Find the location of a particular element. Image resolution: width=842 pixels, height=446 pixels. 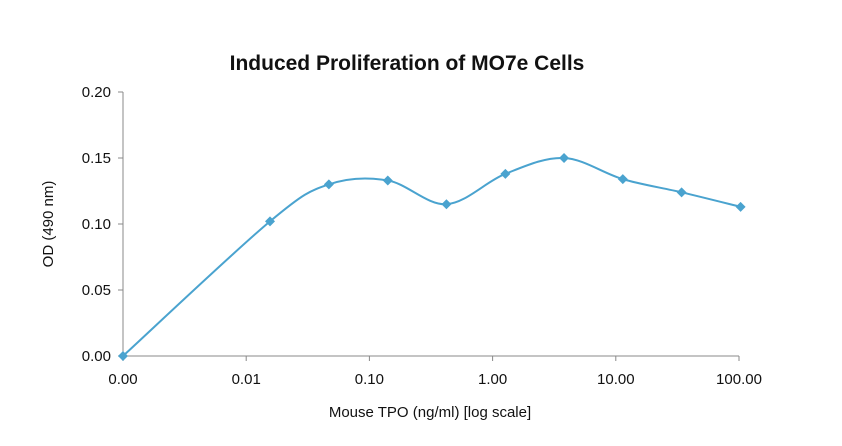

y-tick-label: 0.00 is located at coordinates (96, 356).